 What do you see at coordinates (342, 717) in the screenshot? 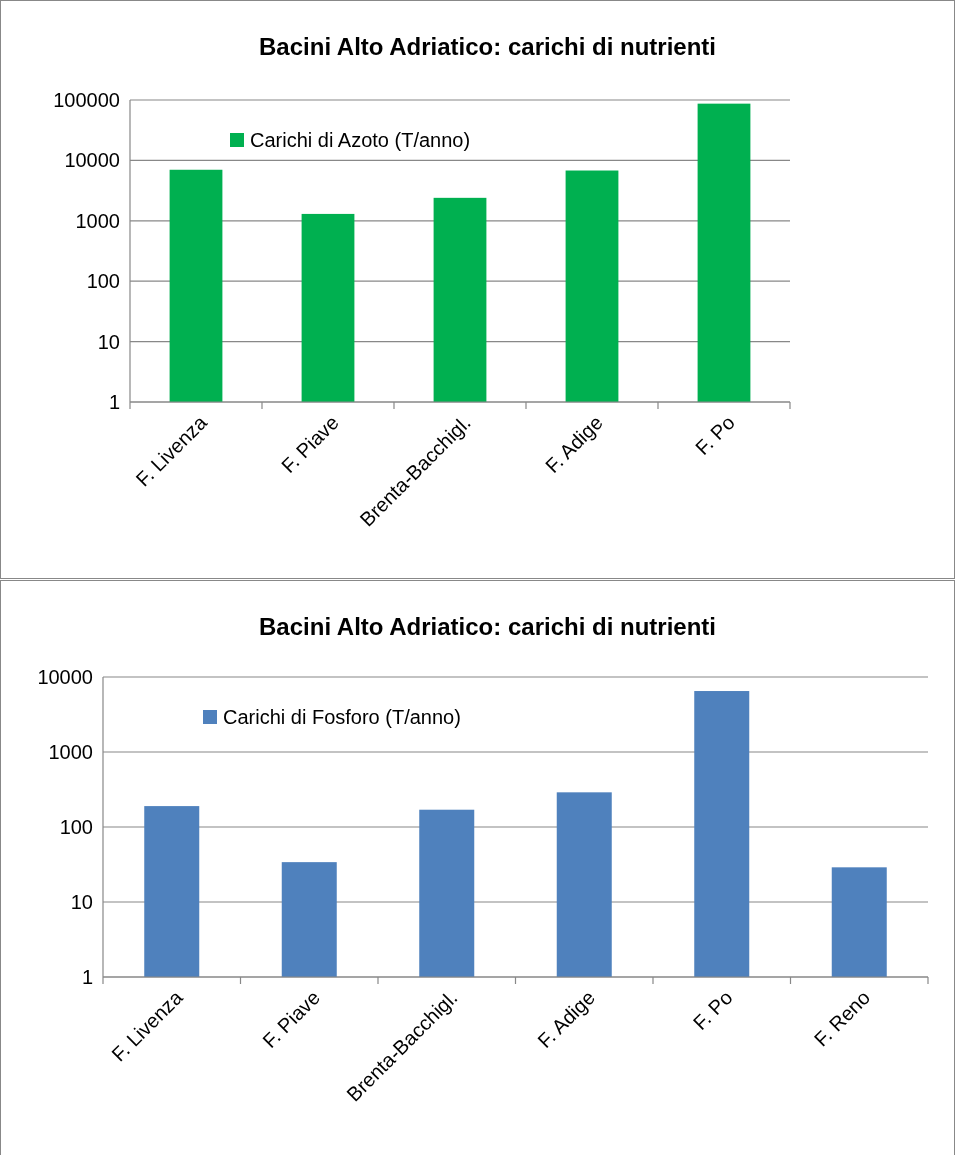
I see `legend-label: Carichi di Fosforo (T/anno)` at bounding box center [342, 717].